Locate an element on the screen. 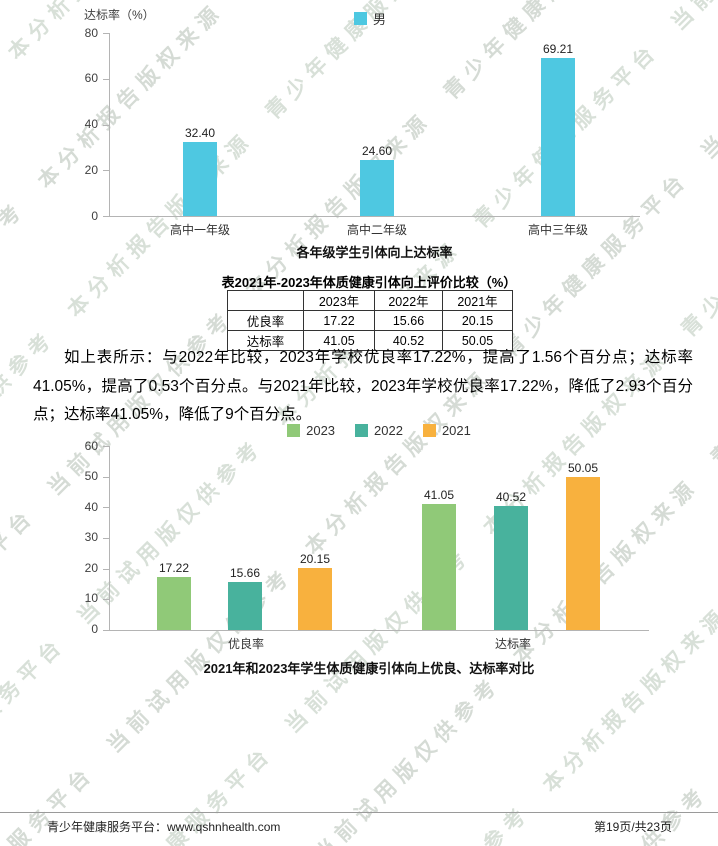  chart2-legend: 2023 2022 2021 is located at coordinates (379, 430).